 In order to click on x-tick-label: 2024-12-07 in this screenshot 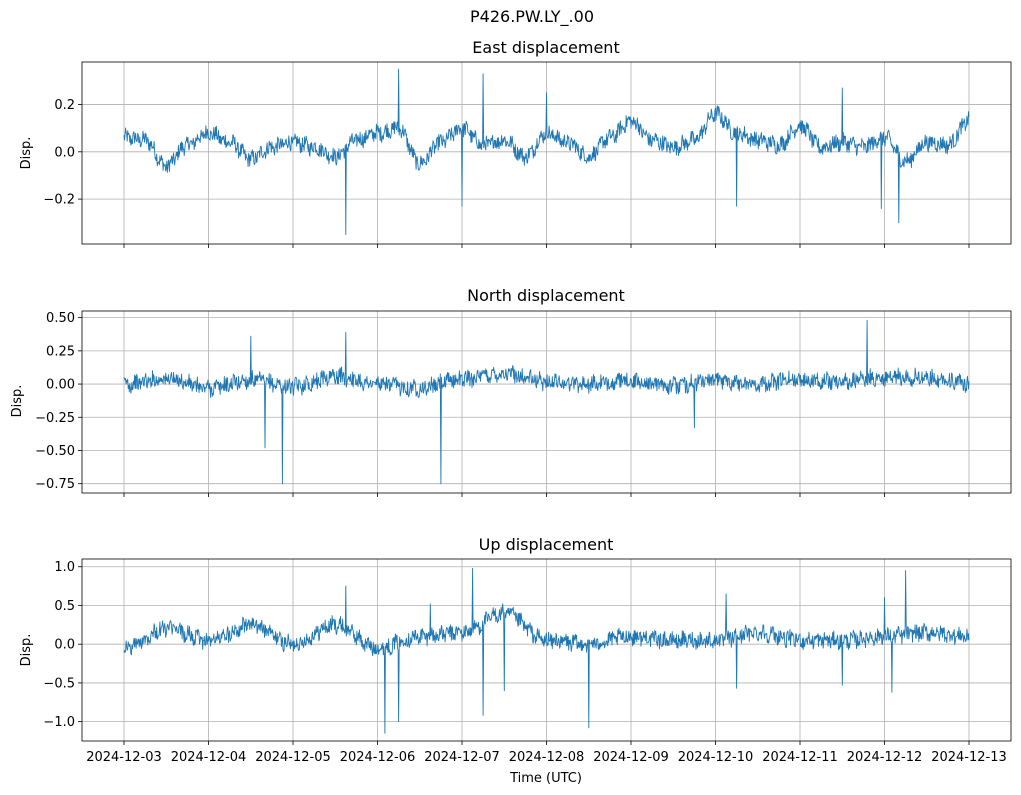, I will do `click(462, 757)`.